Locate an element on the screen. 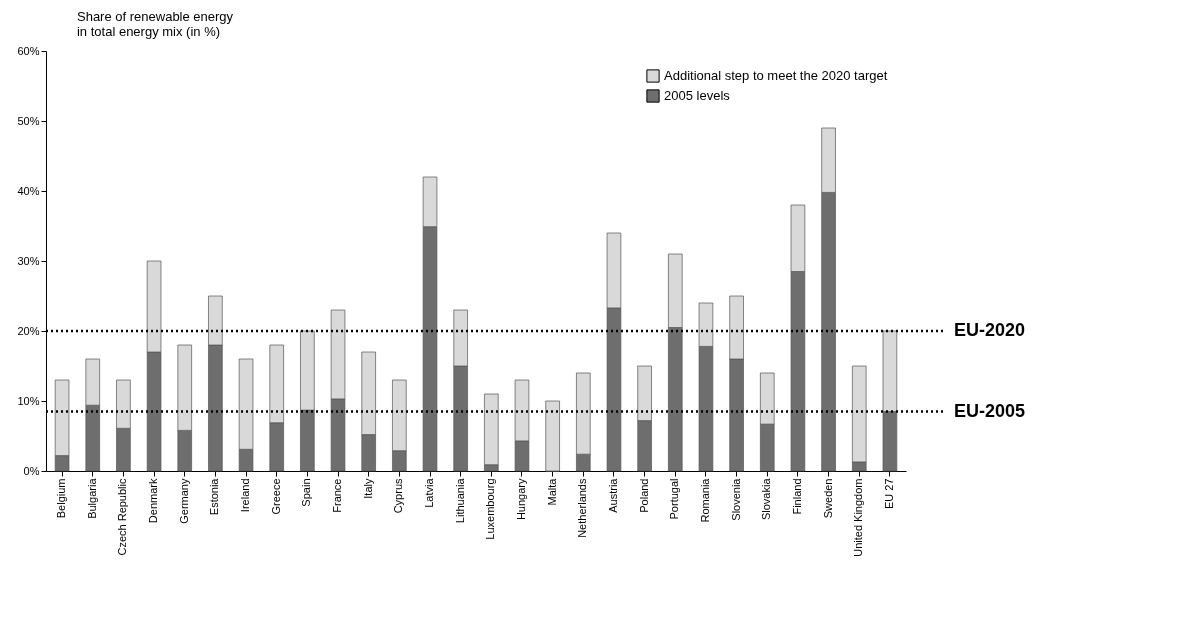 The height and width of the screenshot is (630, 1182). x-tick-label: United Kingdom is located at coordinates (858, 517).